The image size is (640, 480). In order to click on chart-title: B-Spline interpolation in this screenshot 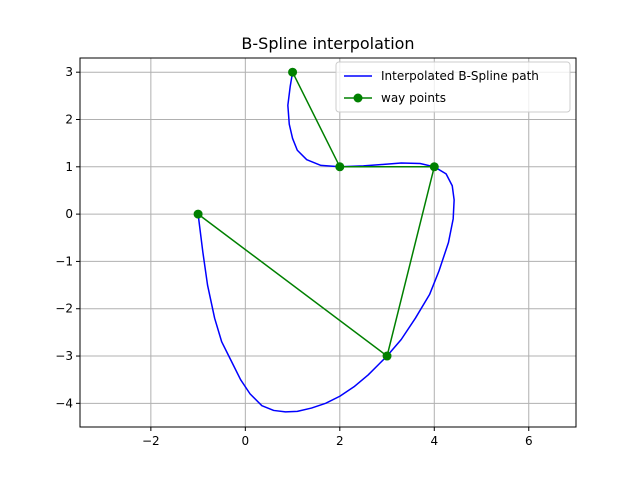, I will do `click(327, 43)`.